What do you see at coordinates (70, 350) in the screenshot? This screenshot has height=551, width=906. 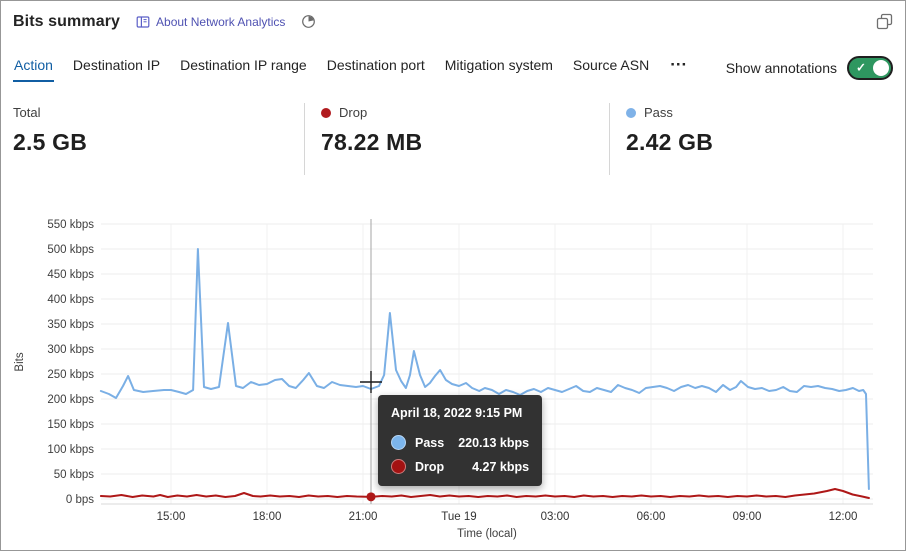 I see `svg-text: 300 kbps` at bounding box center [70, 350].